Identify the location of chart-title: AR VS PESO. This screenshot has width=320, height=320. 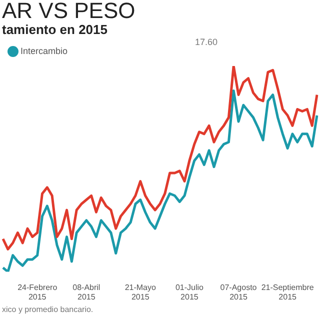
(68, 11).